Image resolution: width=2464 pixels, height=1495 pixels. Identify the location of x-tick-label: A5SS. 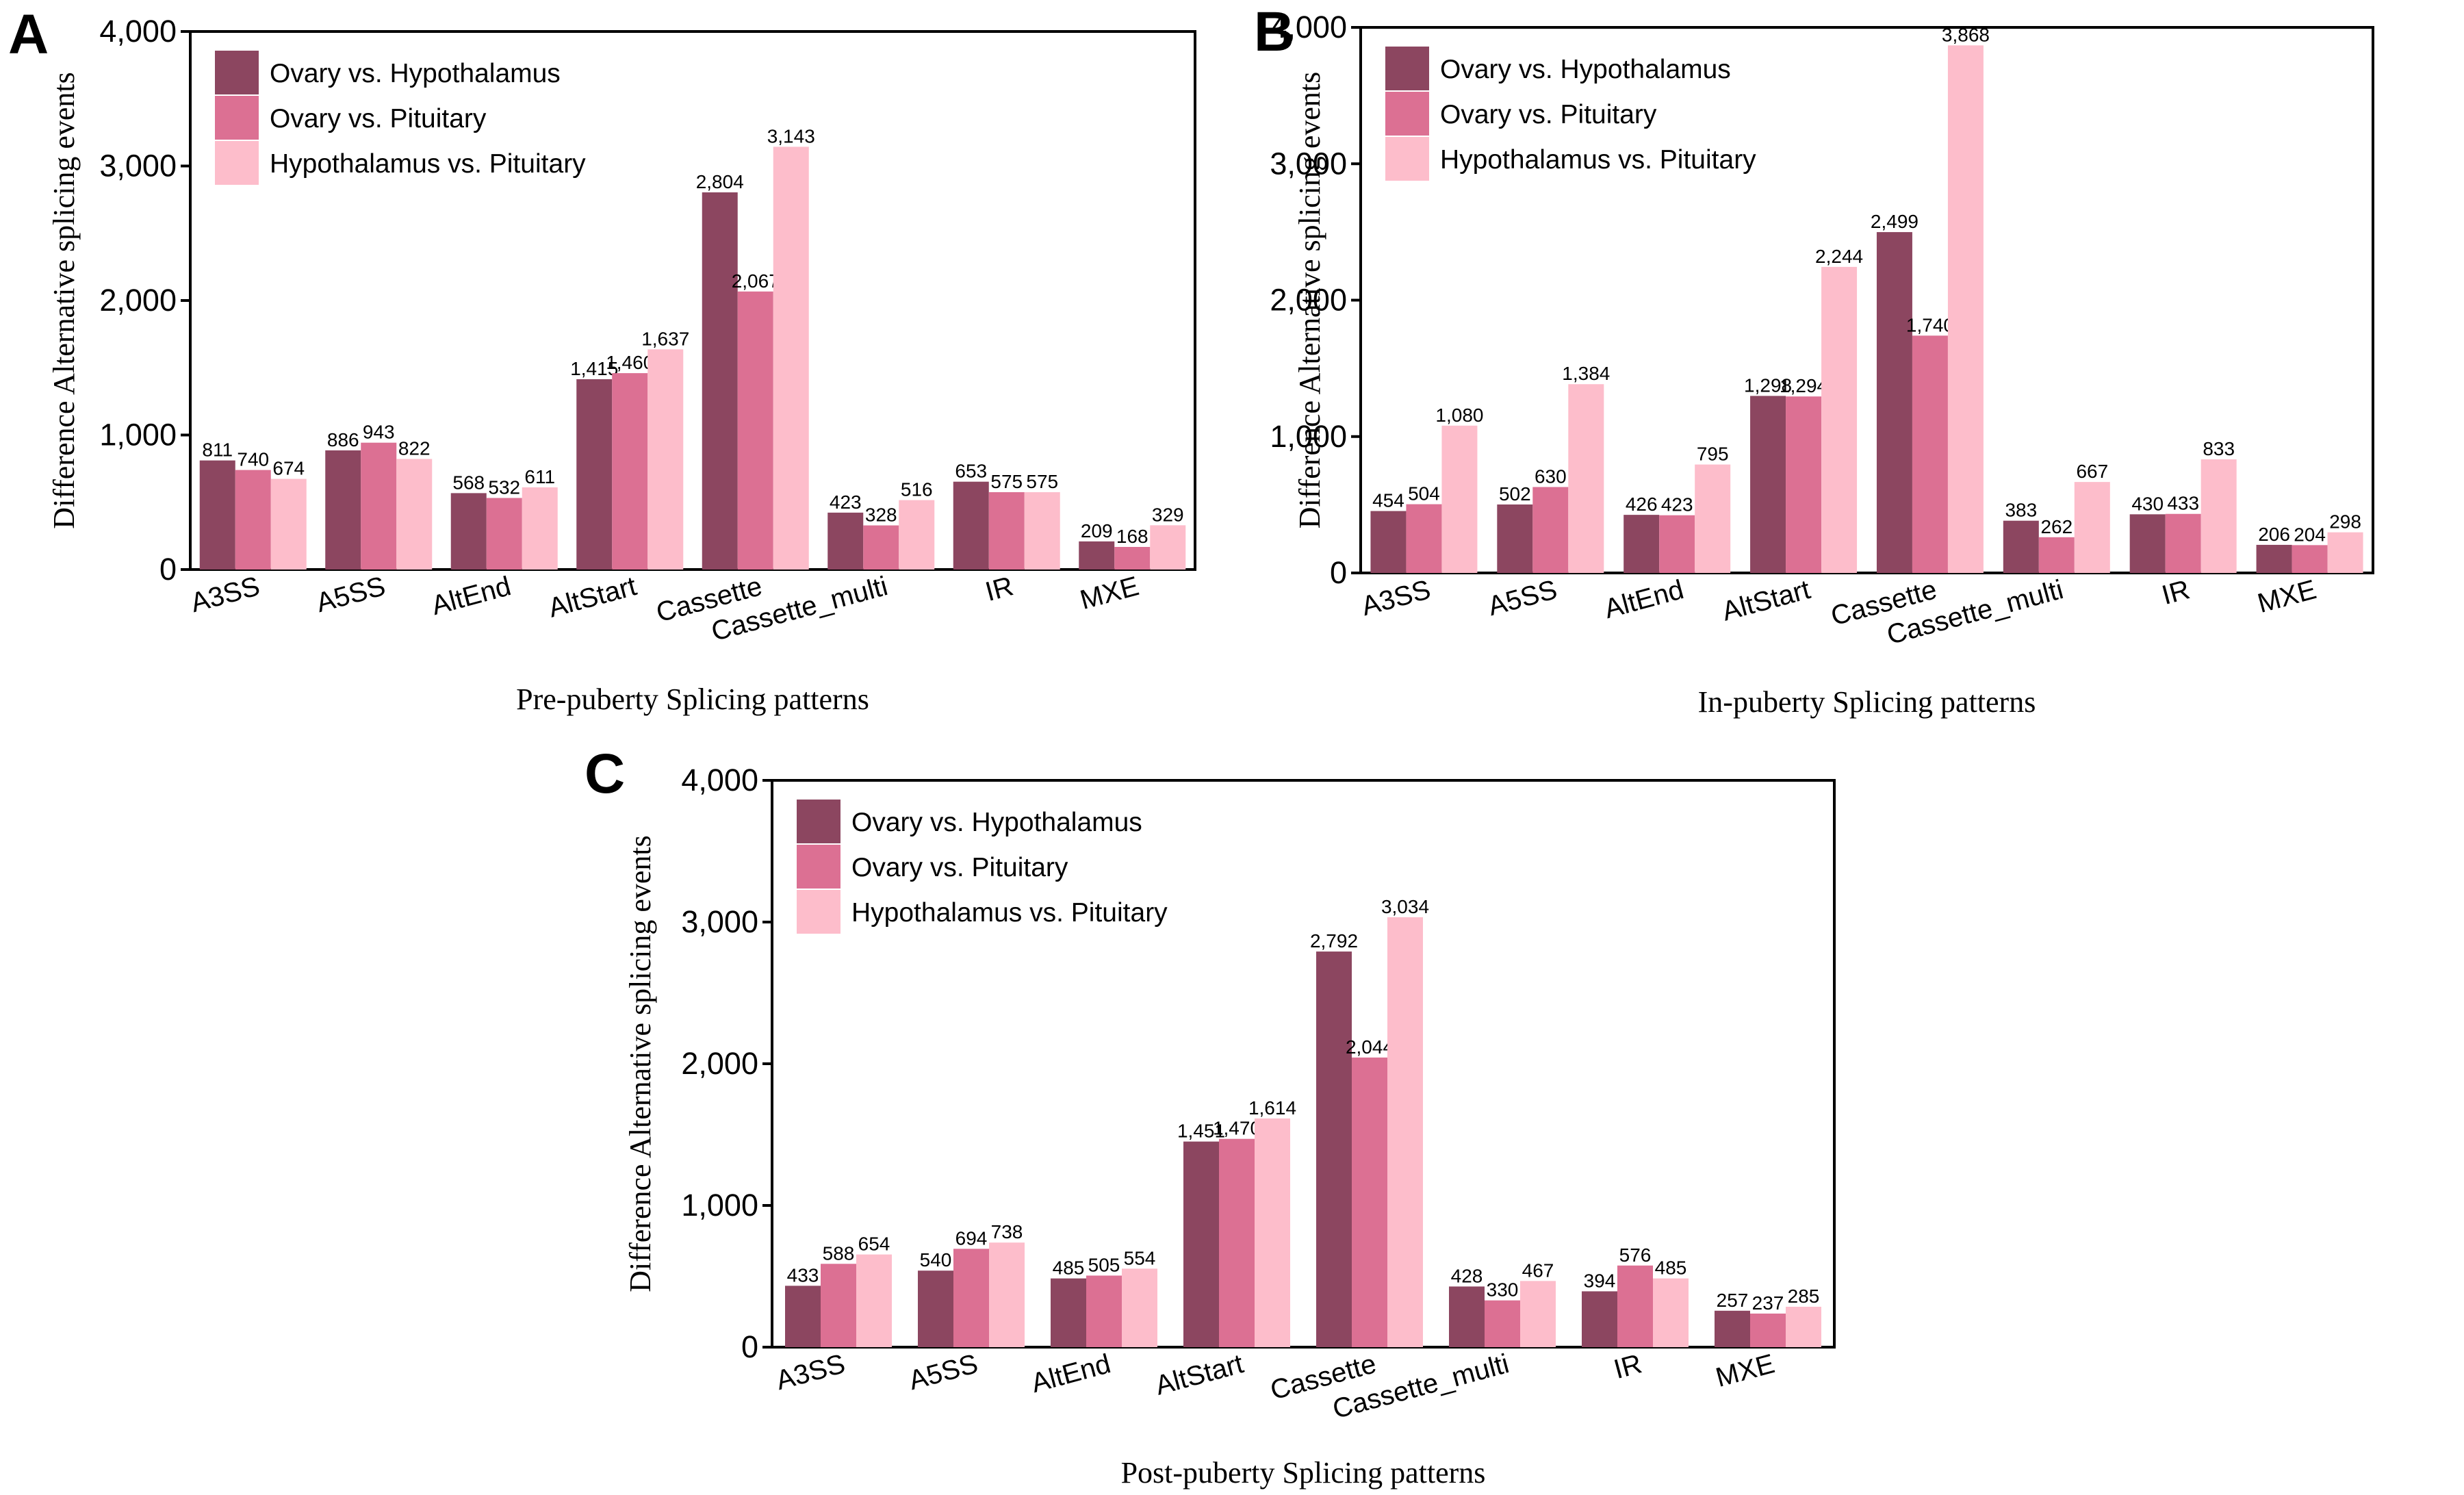
(351, 594).